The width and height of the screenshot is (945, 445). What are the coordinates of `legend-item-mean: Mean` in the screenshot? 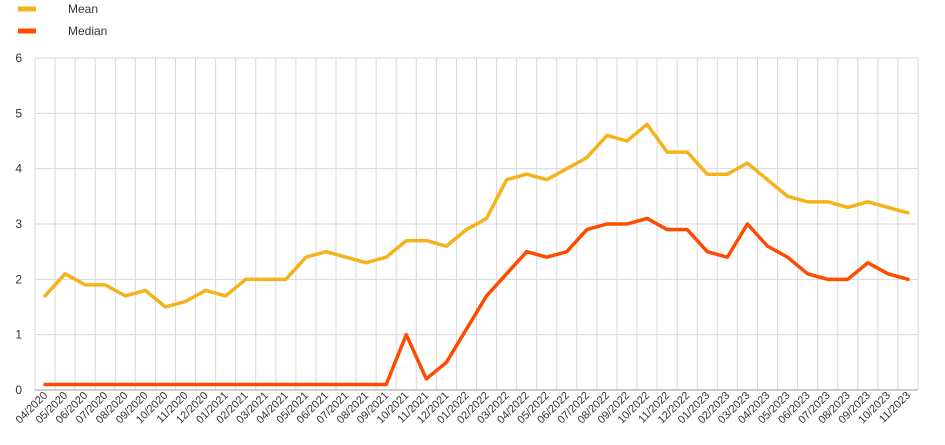 It's located at (58, 9).